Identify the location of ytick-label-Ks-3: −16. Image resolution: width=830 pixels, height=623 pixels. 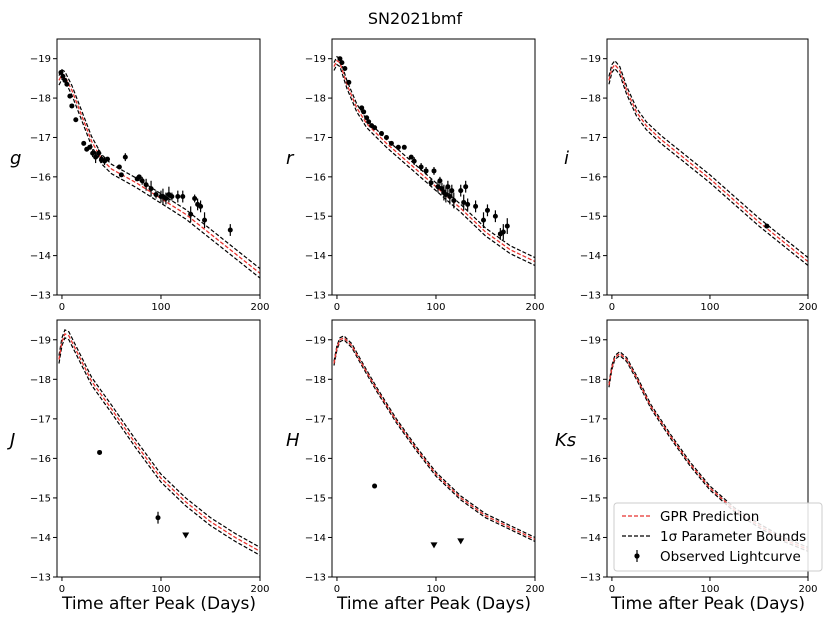
(590, 459).